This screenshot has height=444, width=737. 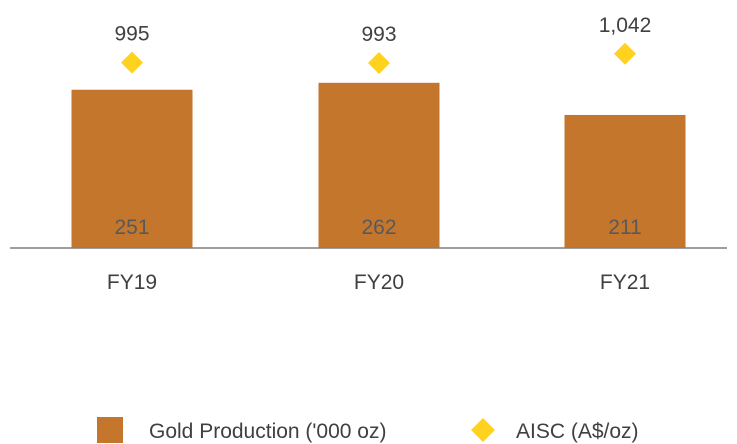 I want to click on x-tick-label-fy19: FY19, so click(x=132, y=282).